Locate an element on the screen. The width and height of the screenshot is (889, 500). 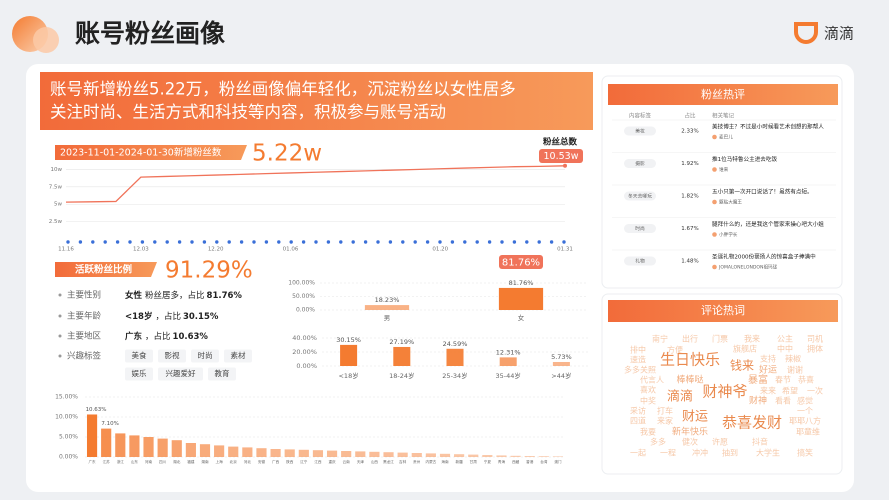
x-tick-label: 内蒙古 is located at coordinates (430, 461).